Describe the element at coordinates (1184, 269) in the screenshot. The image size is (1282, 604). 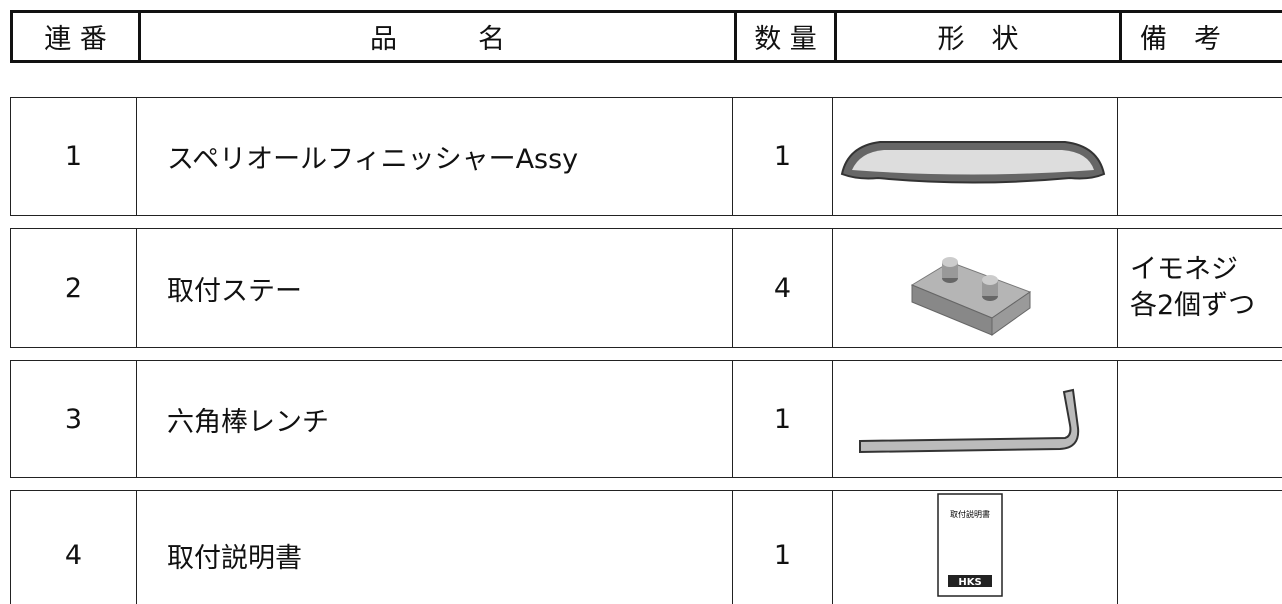
I see `remarks-line: イモネジ` at that location.